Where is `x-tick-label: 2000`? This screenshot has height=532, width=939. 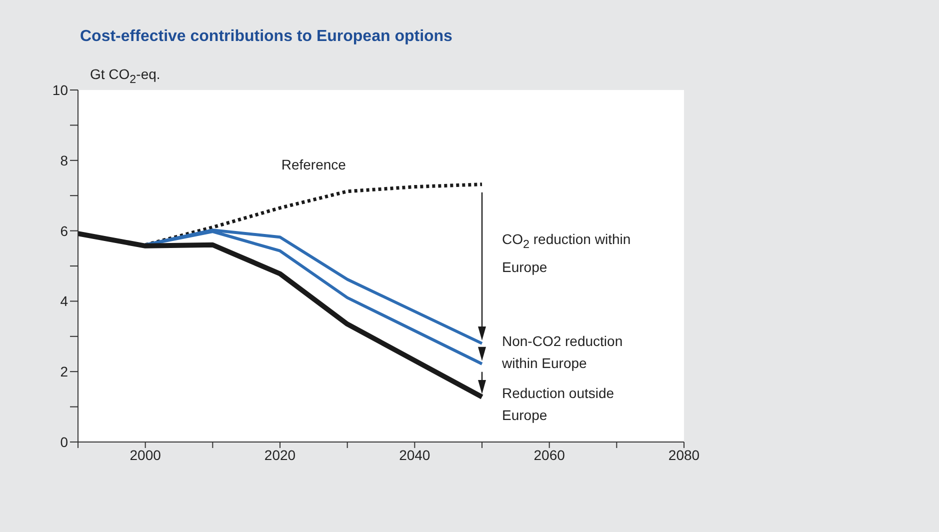 x-tick-label: 2000 is located at coordinates (146, 454).